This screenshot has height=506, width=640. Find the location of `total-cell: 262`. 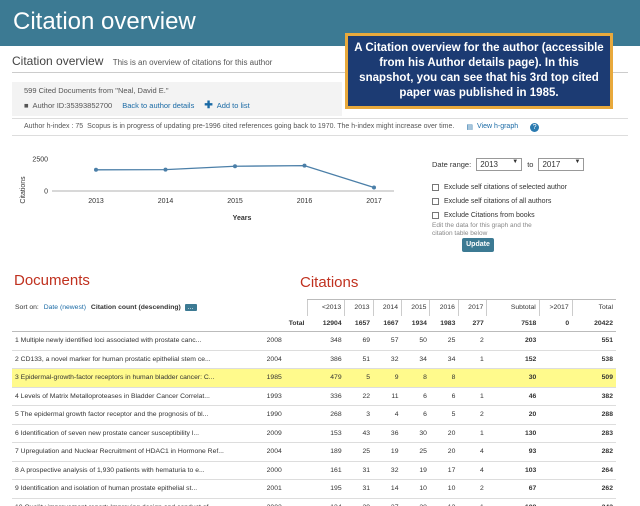

total-cell: 262 is located at coordinates (594, 489).